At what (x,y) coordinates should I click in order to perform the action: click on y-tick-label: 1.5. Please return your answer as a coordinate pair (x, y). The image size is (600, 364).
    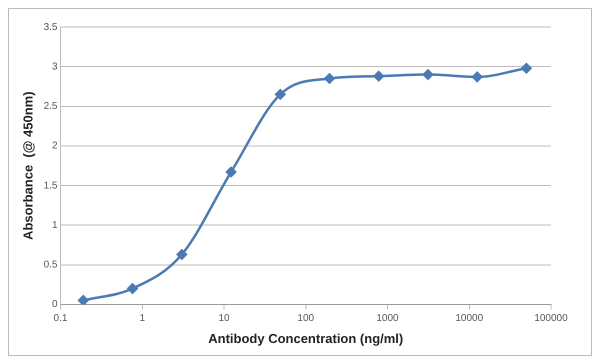
    Looking at the image, I should click on (51, 186).